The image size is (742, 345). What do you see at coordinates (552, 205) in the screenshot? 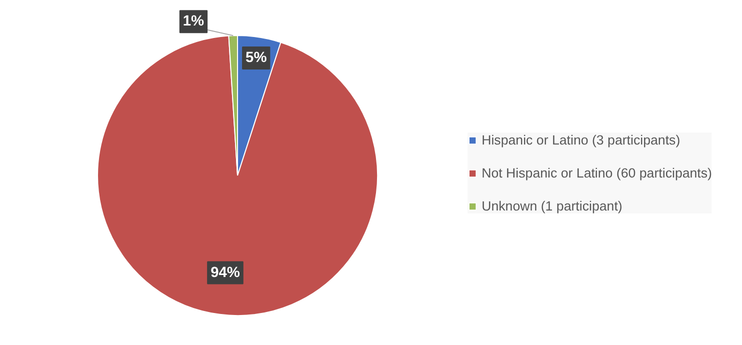
I see `legend-label: Unknown (1 participant)` at bounding box center [552, 205].